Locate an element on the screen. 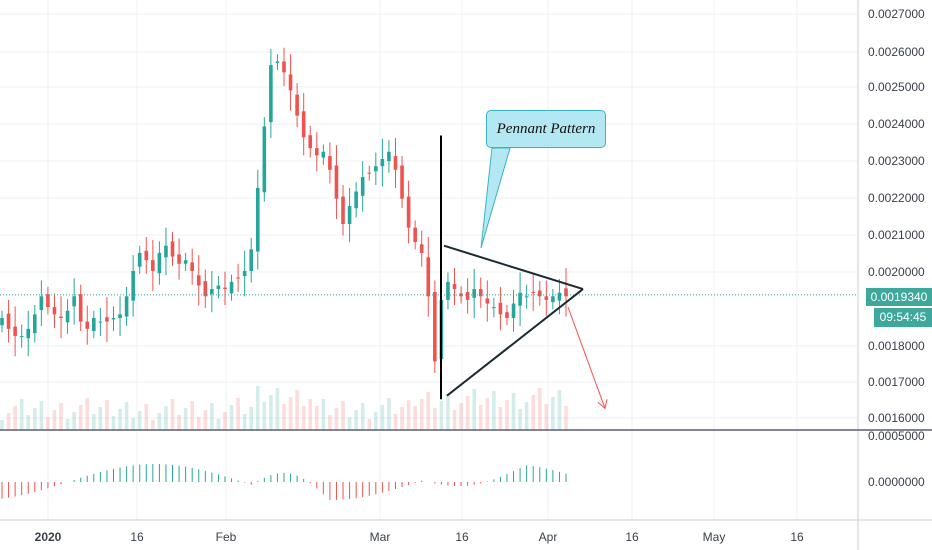 The width and height of the screenshot is (932, 550). pennant-annotation: Pennant Pattern is located at coordinates (546, 129).